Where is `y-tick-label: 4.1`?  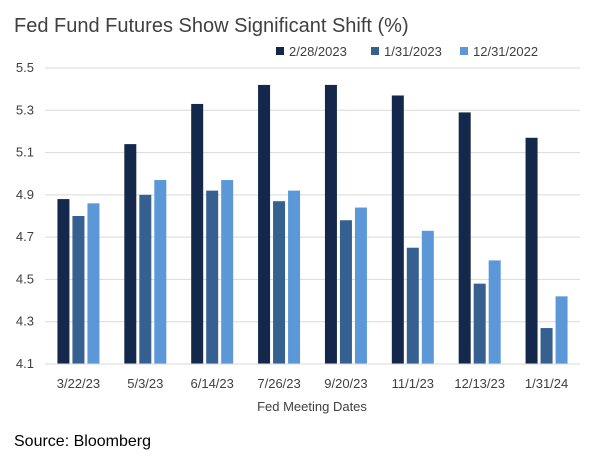
y-tick-label: 4.1 is located at coordinates (25, 363).